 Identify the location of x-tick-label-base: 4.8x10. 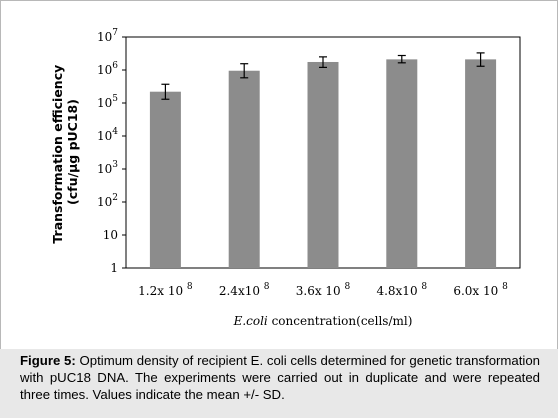
(398, 291).